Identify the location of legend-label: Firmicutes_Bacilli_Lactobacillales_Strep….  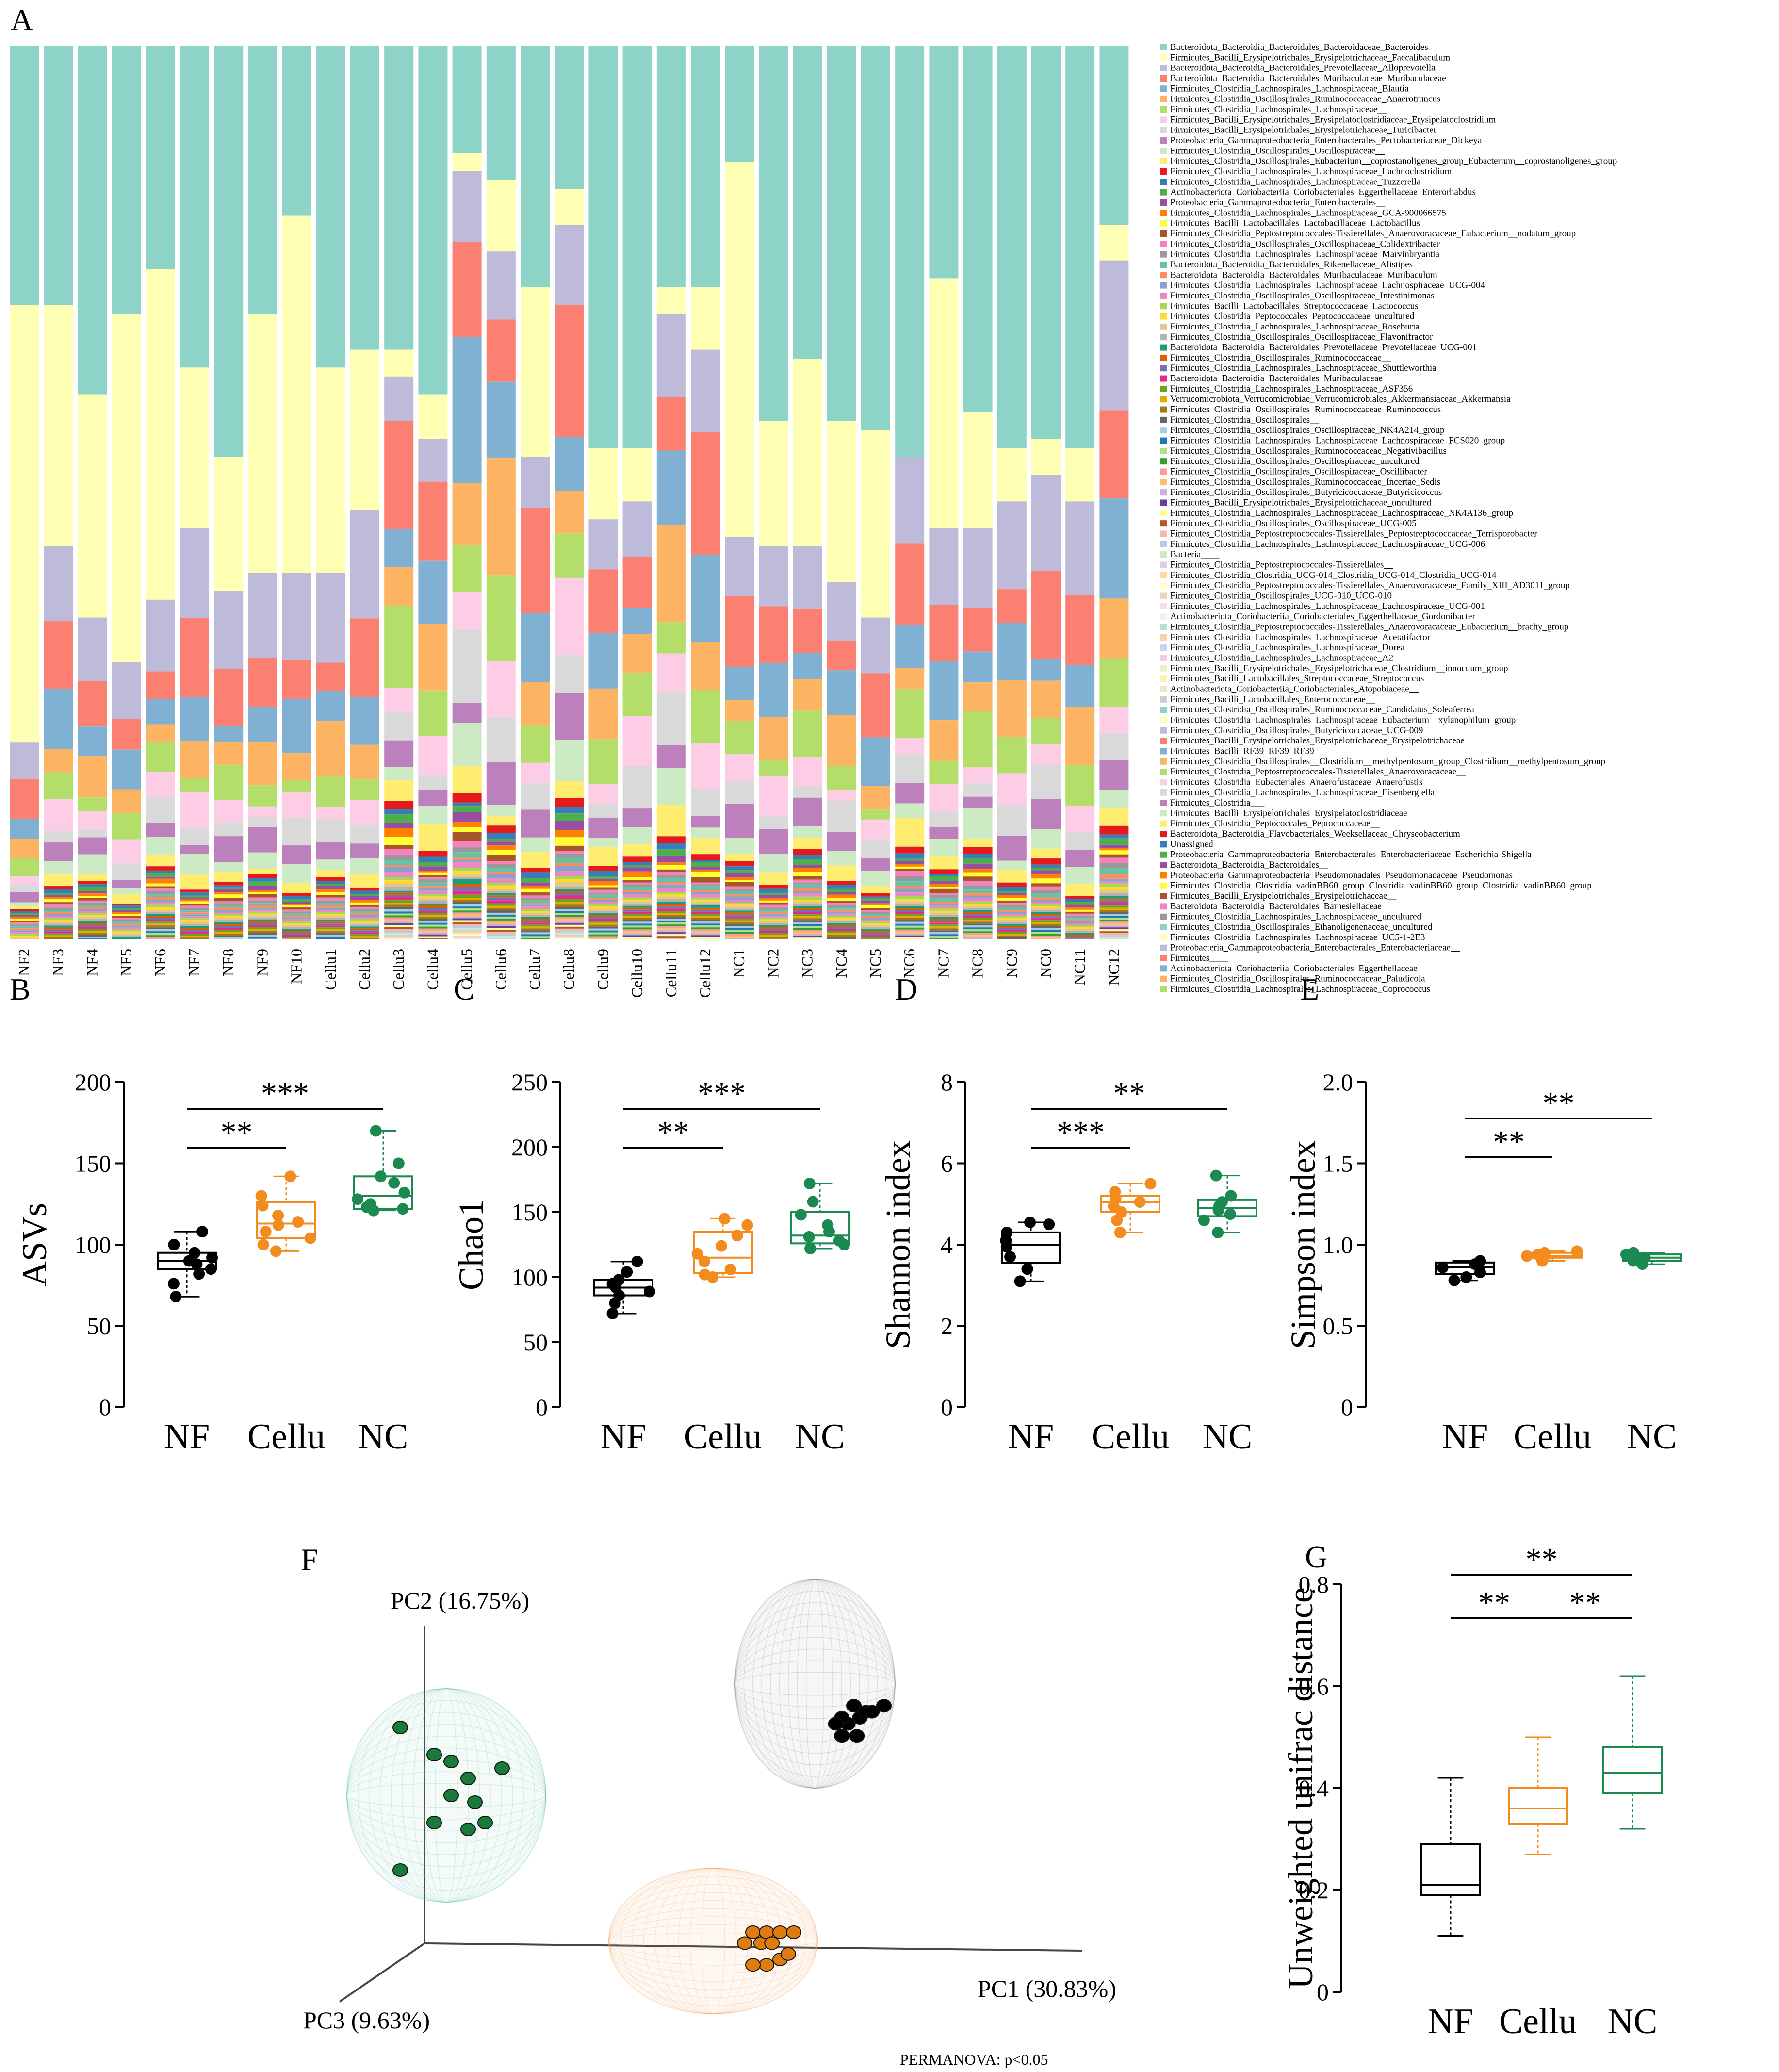
(1297, 679).